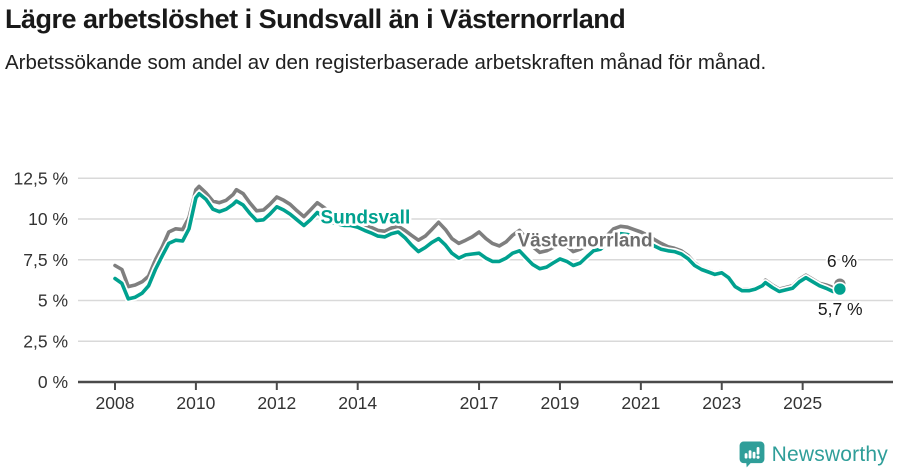  I want to click on x-tick-label: 2014, so click(357, 403).